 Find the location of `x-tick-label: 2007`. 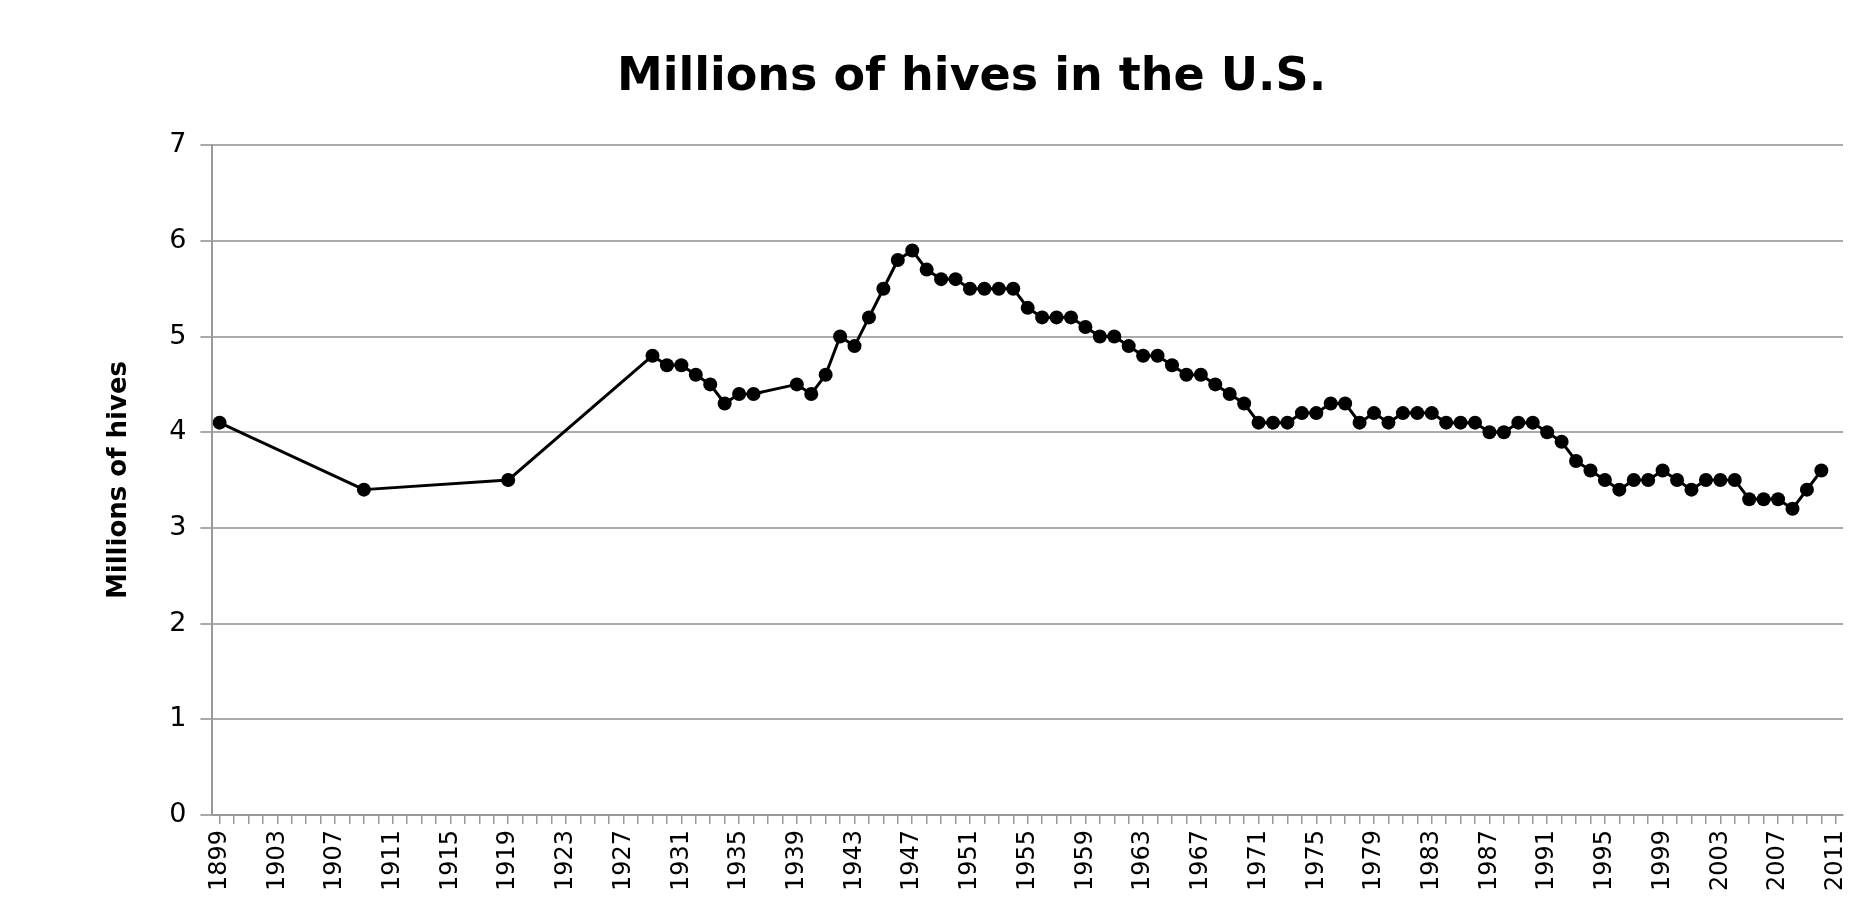

x-tick-label: 2007 is located at coordinates (1776, 860).